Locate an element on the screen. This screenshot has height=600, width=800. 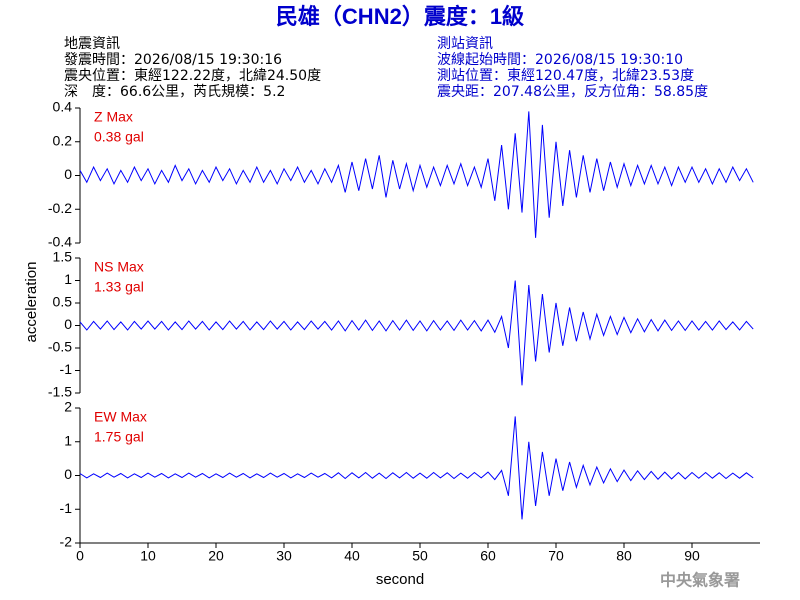
quake-info: 震央位置：東經122.22度，北緯24.50度 is located at coordinates (192, 76).